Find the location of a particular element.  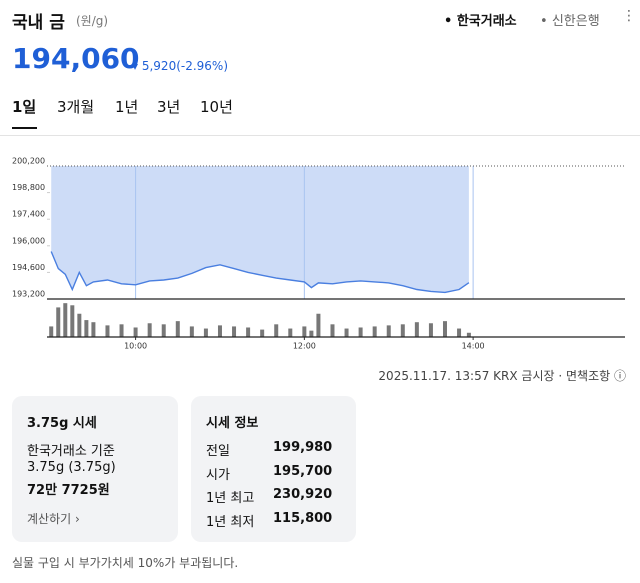

y-tick-label: 197,400 is located at coordinates (28, 214).